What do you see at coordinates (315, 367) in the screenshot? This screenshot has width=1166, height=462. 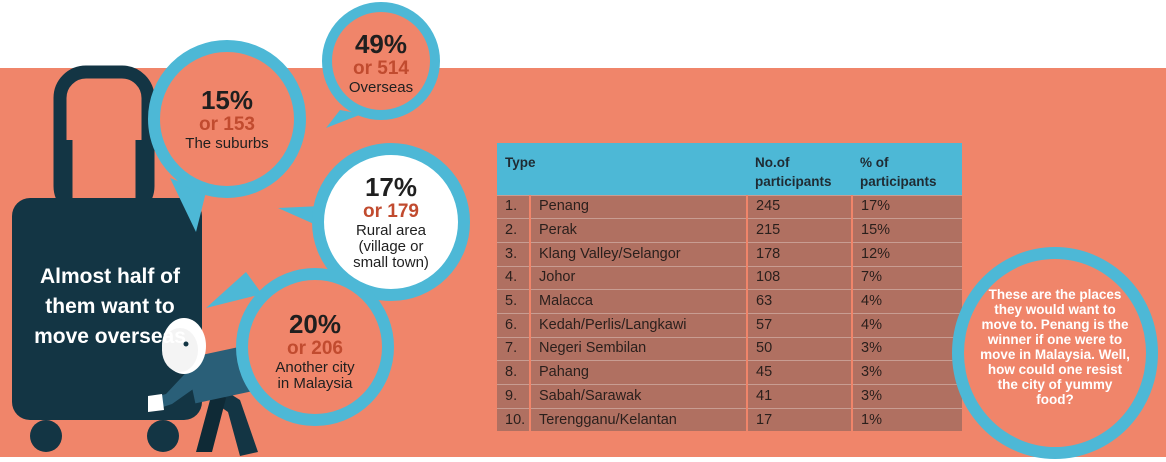 I see `city-label-1: Another city` at bounding box center [315, 367].